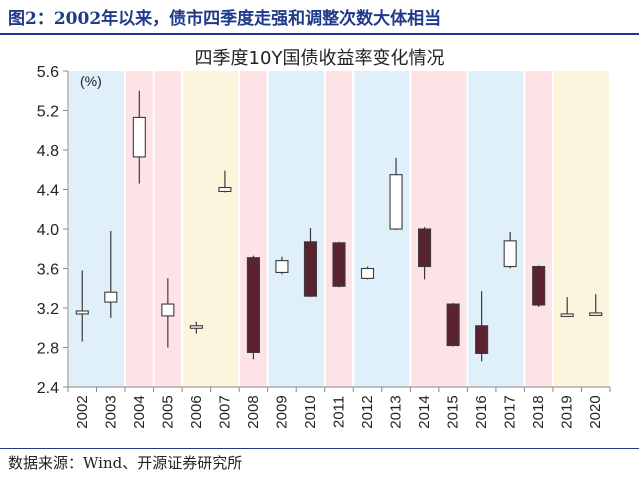 The width and height of the screenshot is (639, 480). I want to click on x-tick-label: 2009, so click(281, 411).